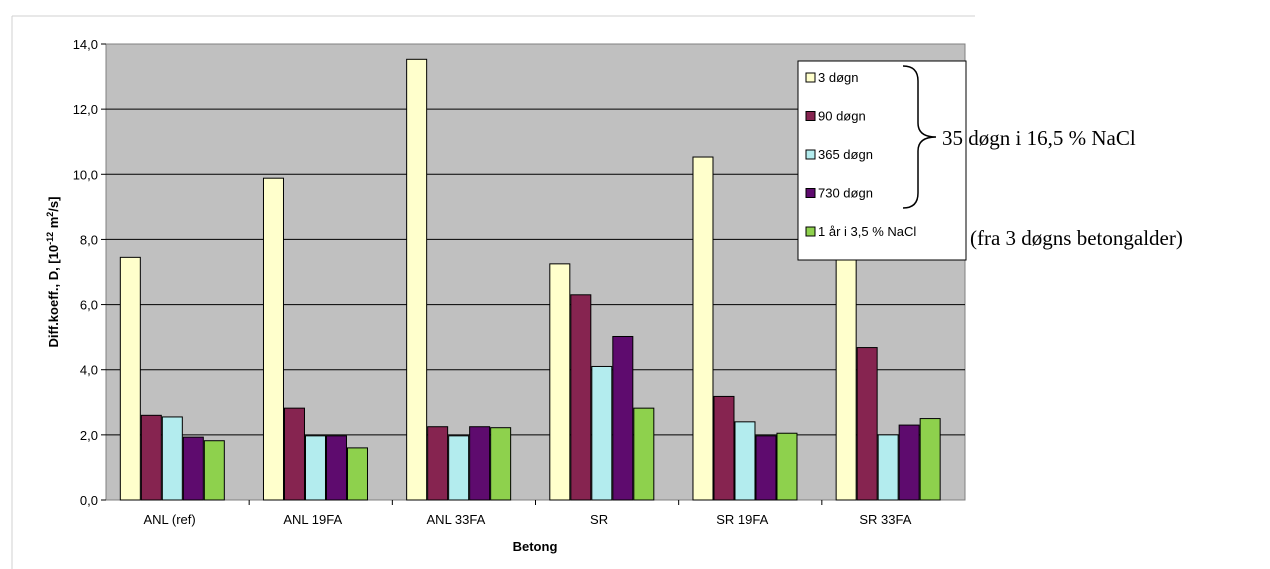  I want to click on y-axis-title-exp1: -12, so click(50, 238).